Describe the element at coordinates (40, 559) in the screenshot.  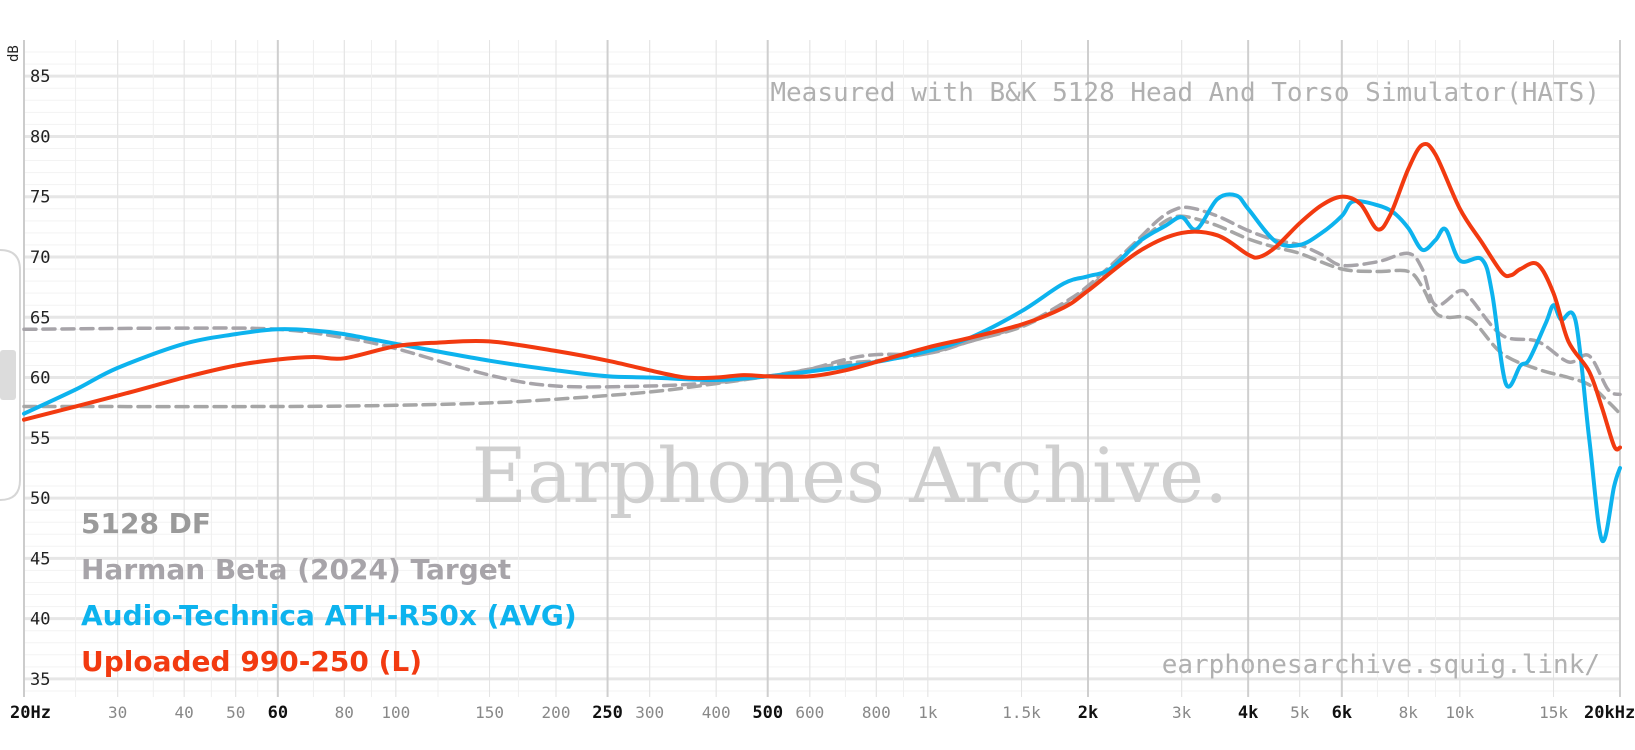
I see `y-tick-label: 45` at that location.